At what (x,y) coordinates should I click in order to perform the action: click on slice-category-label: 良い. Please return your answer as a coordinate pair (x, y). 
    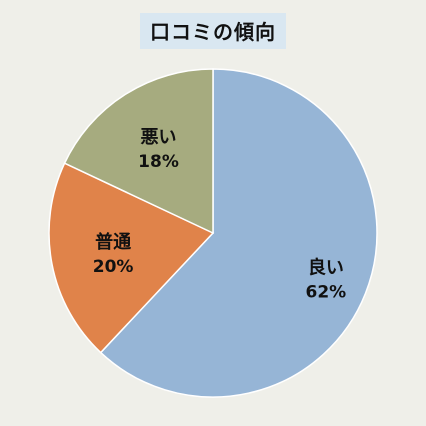
    Looking at the image, I should click on (326, 268).